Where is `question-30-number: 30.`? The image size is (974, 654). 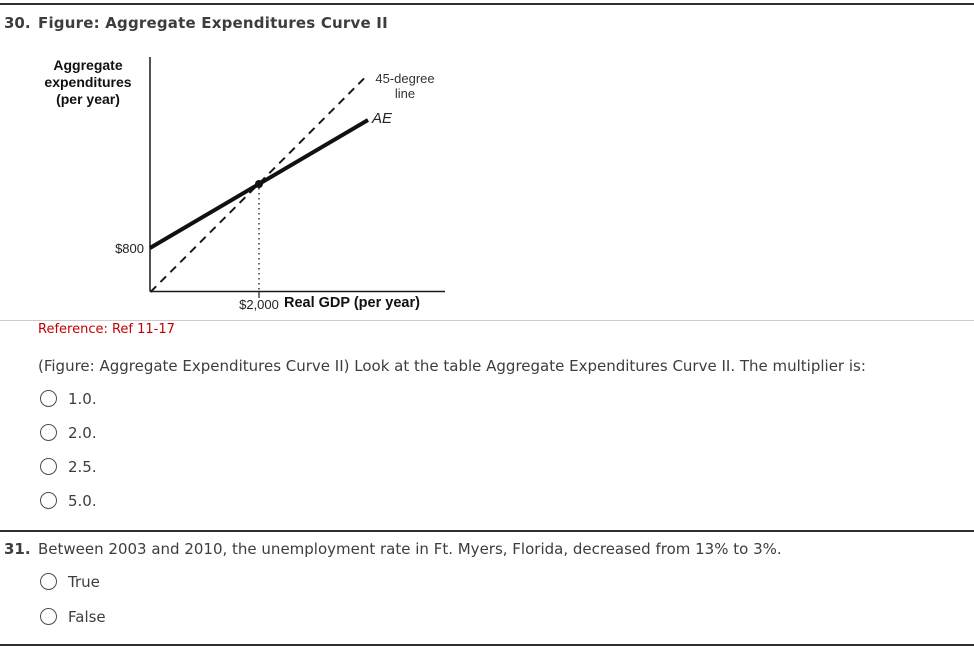
question-30-number: 30. is located at coordinates (17, 23).